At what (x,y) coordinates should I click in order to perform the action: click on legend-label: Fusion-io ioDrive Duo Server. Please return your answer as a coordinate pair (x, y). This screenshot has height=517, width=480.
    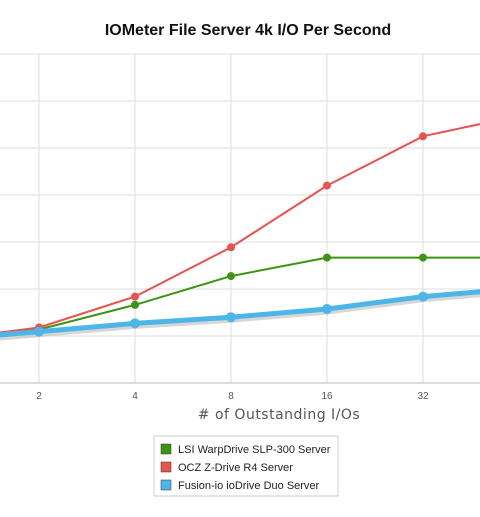
    Looking at the image, I should click on (249, 486).